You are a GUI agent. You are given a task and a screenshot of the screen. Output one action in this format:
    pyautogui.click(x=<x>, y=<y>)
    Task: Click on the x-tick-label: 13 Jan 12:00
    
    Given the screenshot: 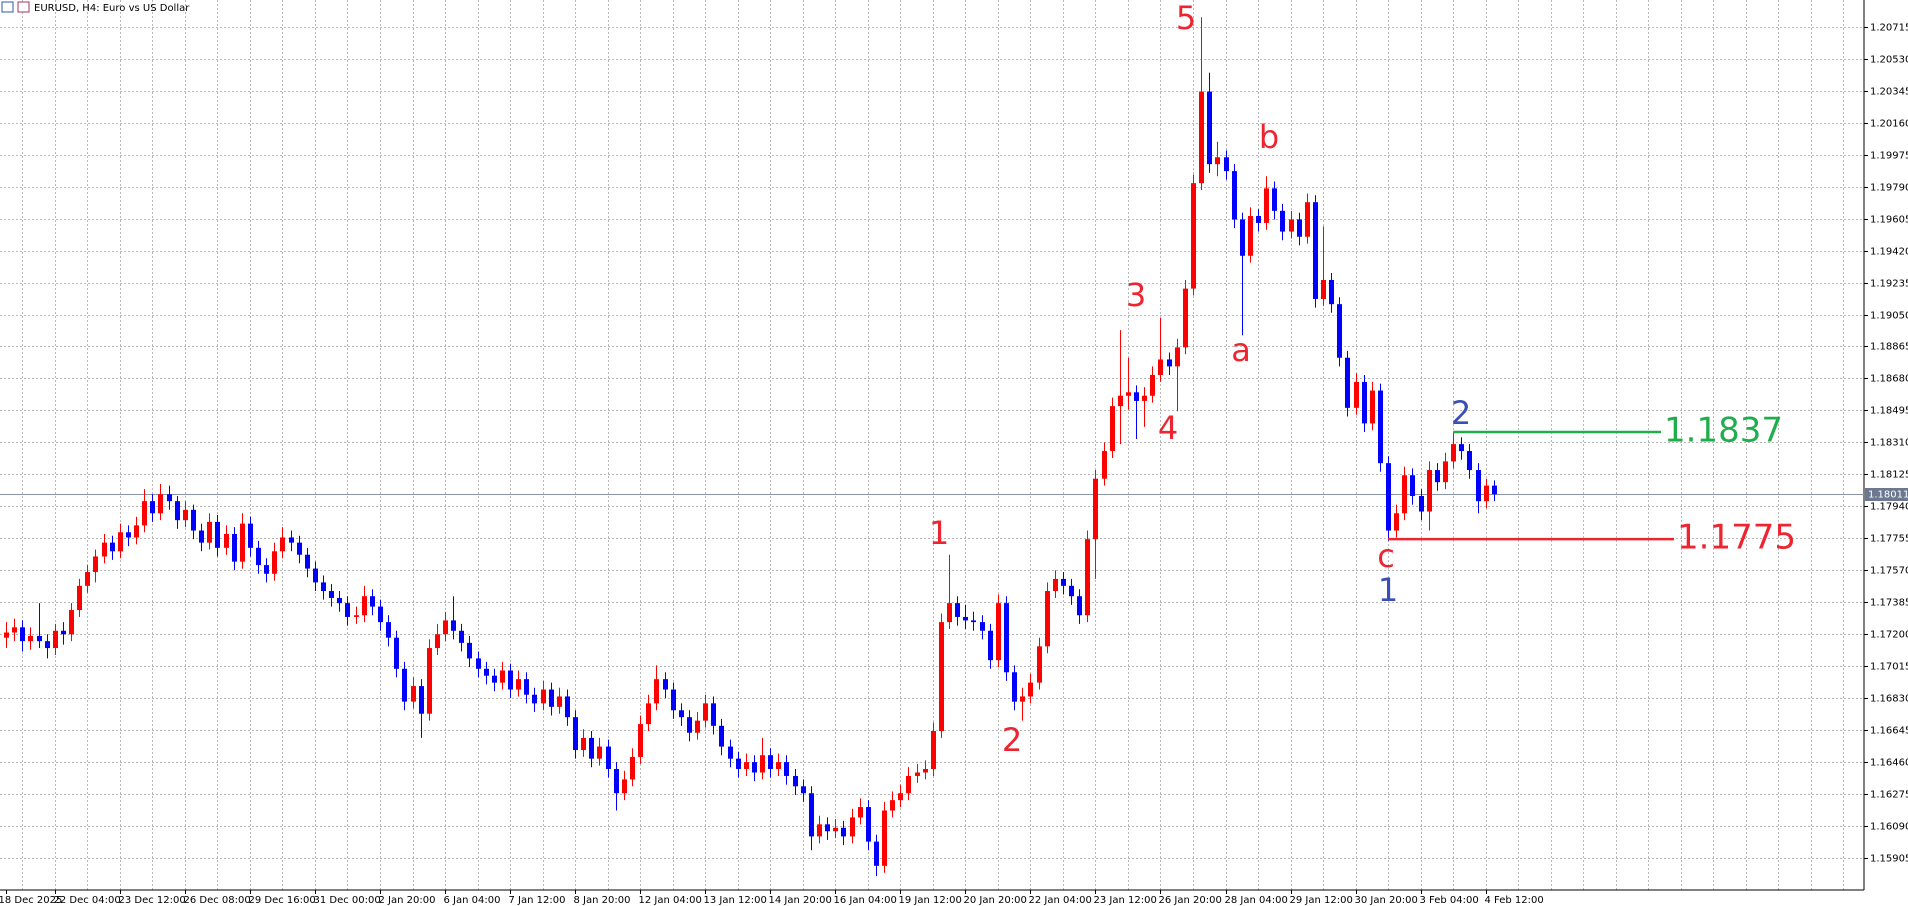 What is the action you would take?
    pyautogui.click(x=735, y=900)
    